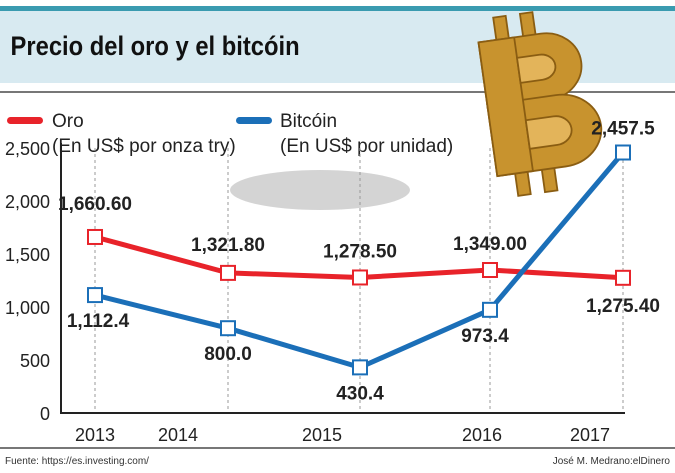 This screenshot has height=473, width=675. What do you see at coordinates (490, 270) in the screenshot?
I see `data-point-oro-2016` at bounding box center [490, 270].